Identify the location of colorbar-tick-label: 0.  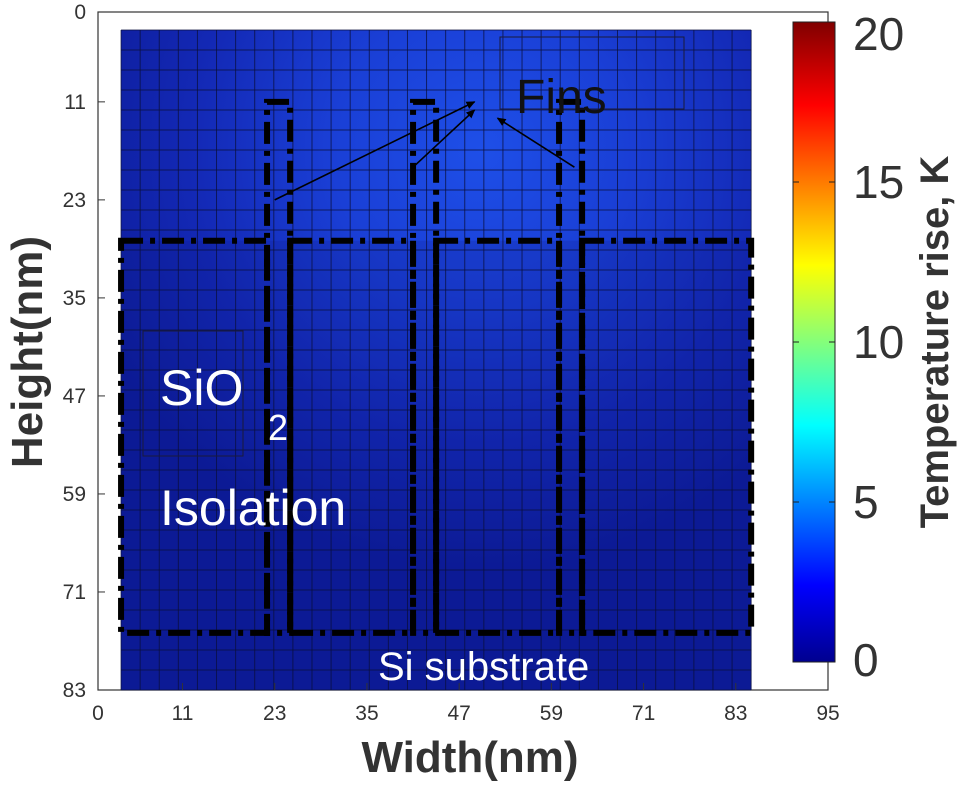
(866, 660).